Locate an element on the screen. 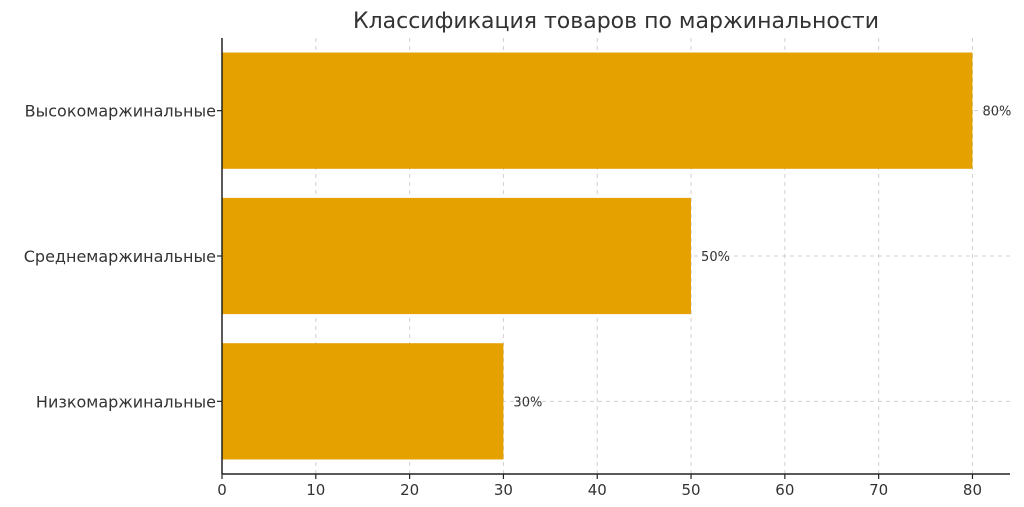  category-label: Среднемаржинальные is located at coordinates (120, 256).